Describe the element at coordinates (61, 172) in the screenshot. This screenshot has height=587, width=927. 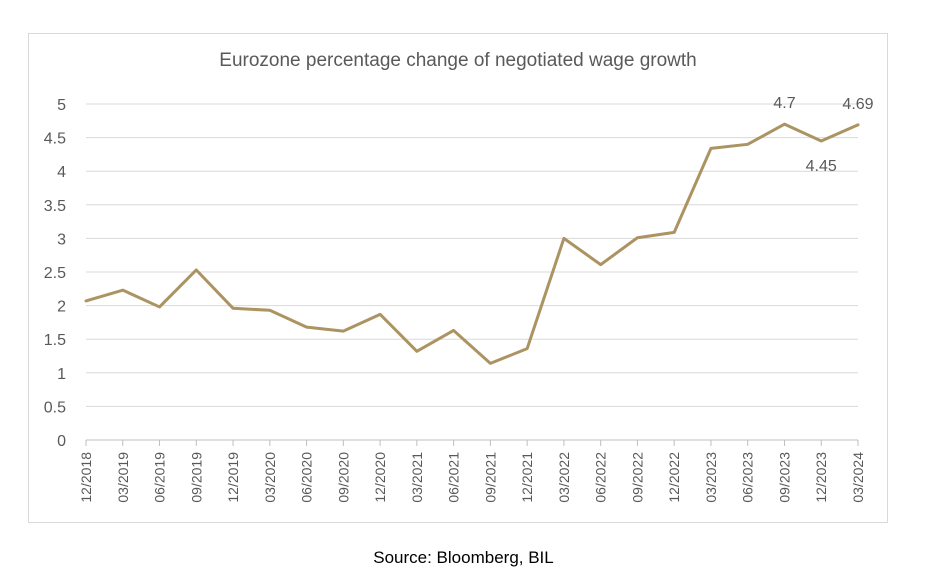
I see `y-tick-label: 4` at that location.